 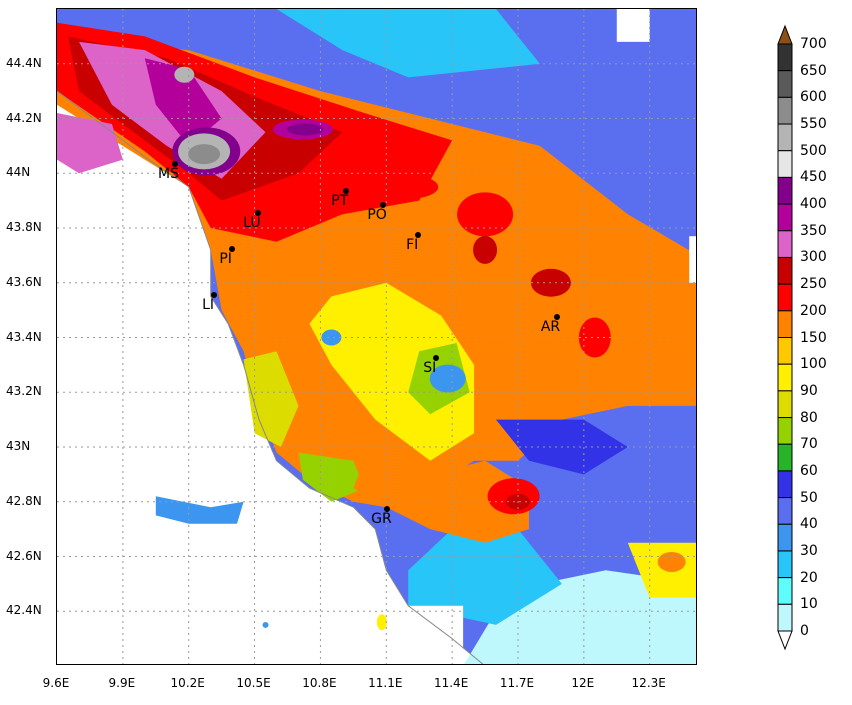 I want to click on nodata-north, so click(x=633, y=25).